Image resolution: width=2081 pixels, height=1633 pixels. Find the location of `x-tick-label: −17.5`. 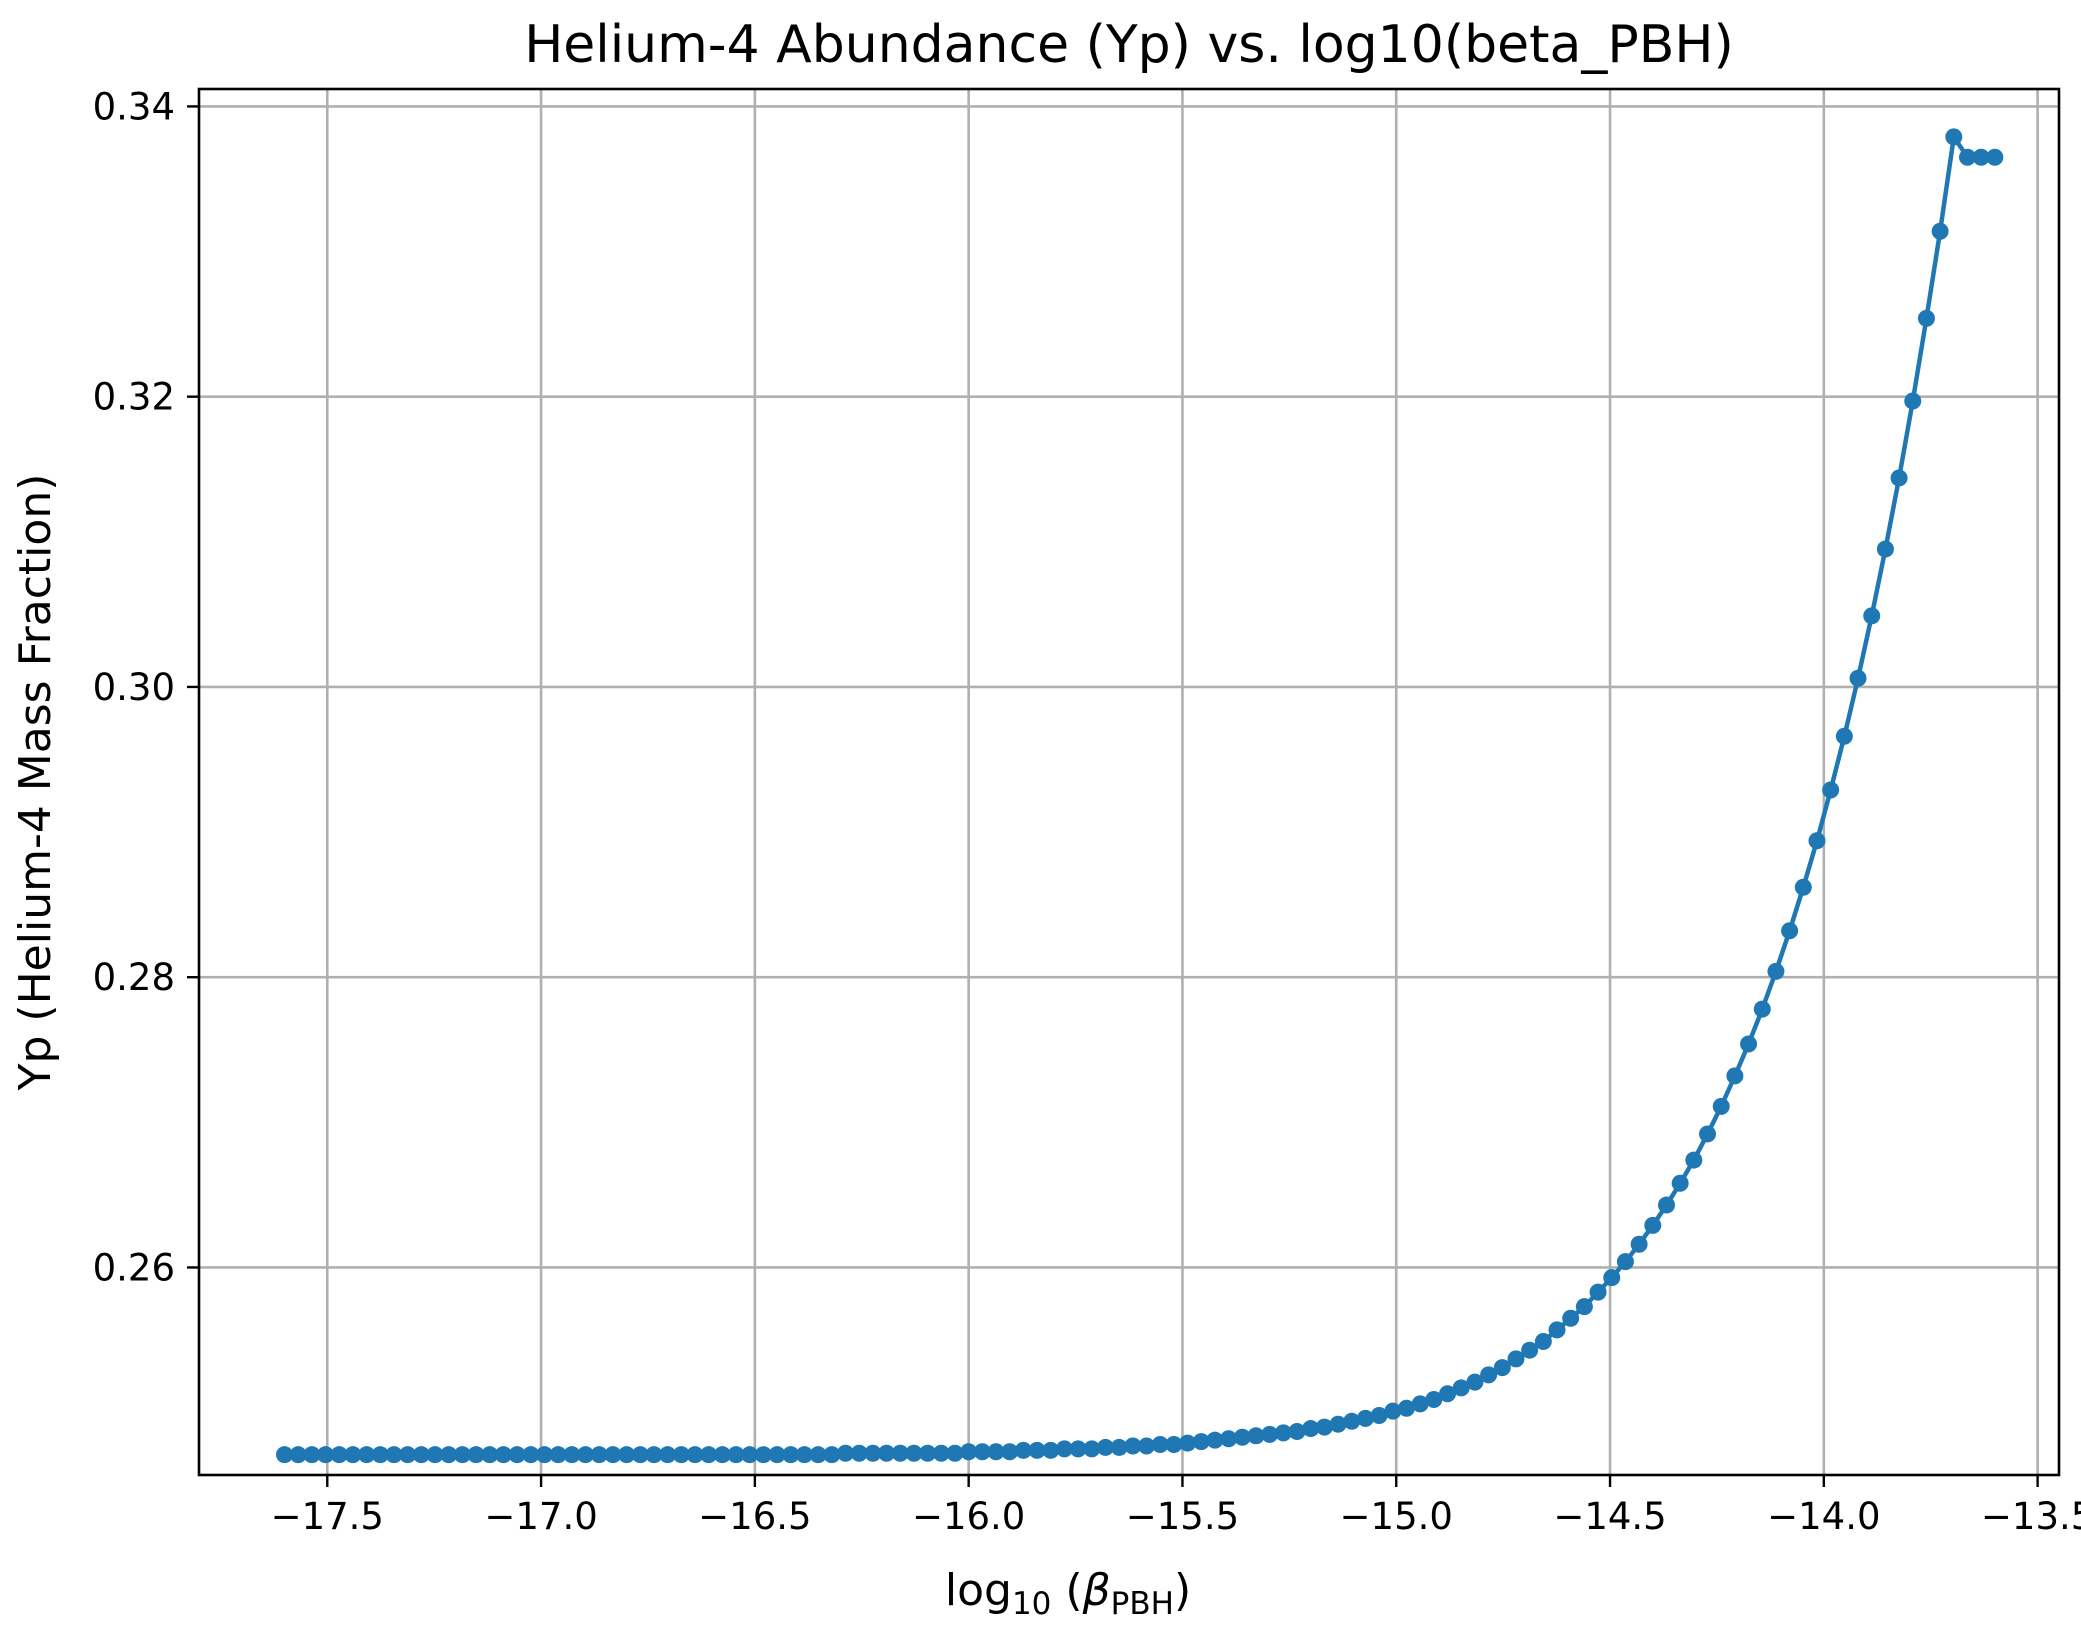

x-tick-label: −17.5 is located at coordinates (327, 1516).